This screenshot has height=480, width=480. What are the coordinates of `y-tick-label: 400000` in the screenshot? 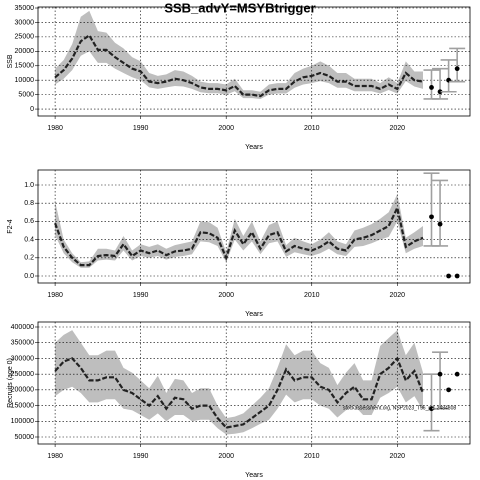 It's located at (22, 327).